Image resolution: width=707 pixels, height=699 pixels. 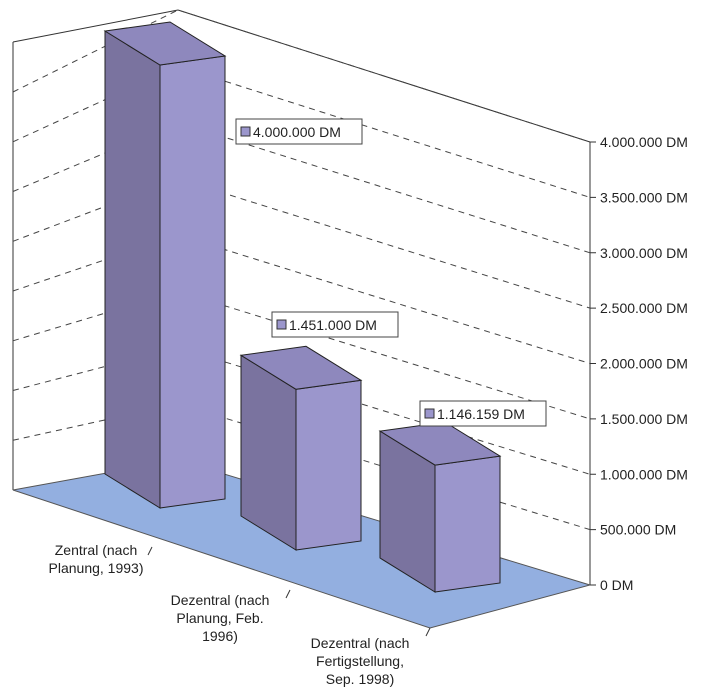 I want to click on category-label: Dezentral (nach Planung, Feb. 1996), so click(x=220, y=618).